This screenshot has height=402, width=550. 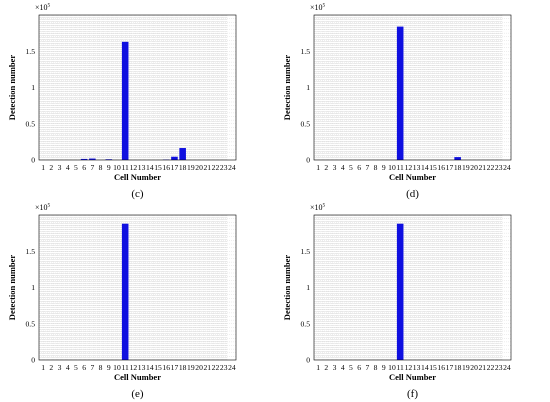 I want to click on x-axis-label: Cell Number, so click(x=137, y=177).